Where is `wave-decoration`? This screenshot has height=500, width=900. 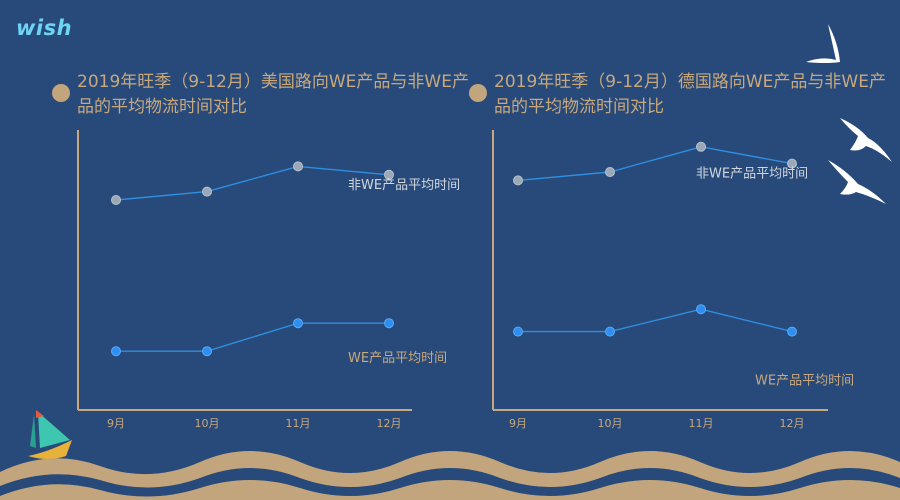
wave-decoration is located at coordinates (450, 475).